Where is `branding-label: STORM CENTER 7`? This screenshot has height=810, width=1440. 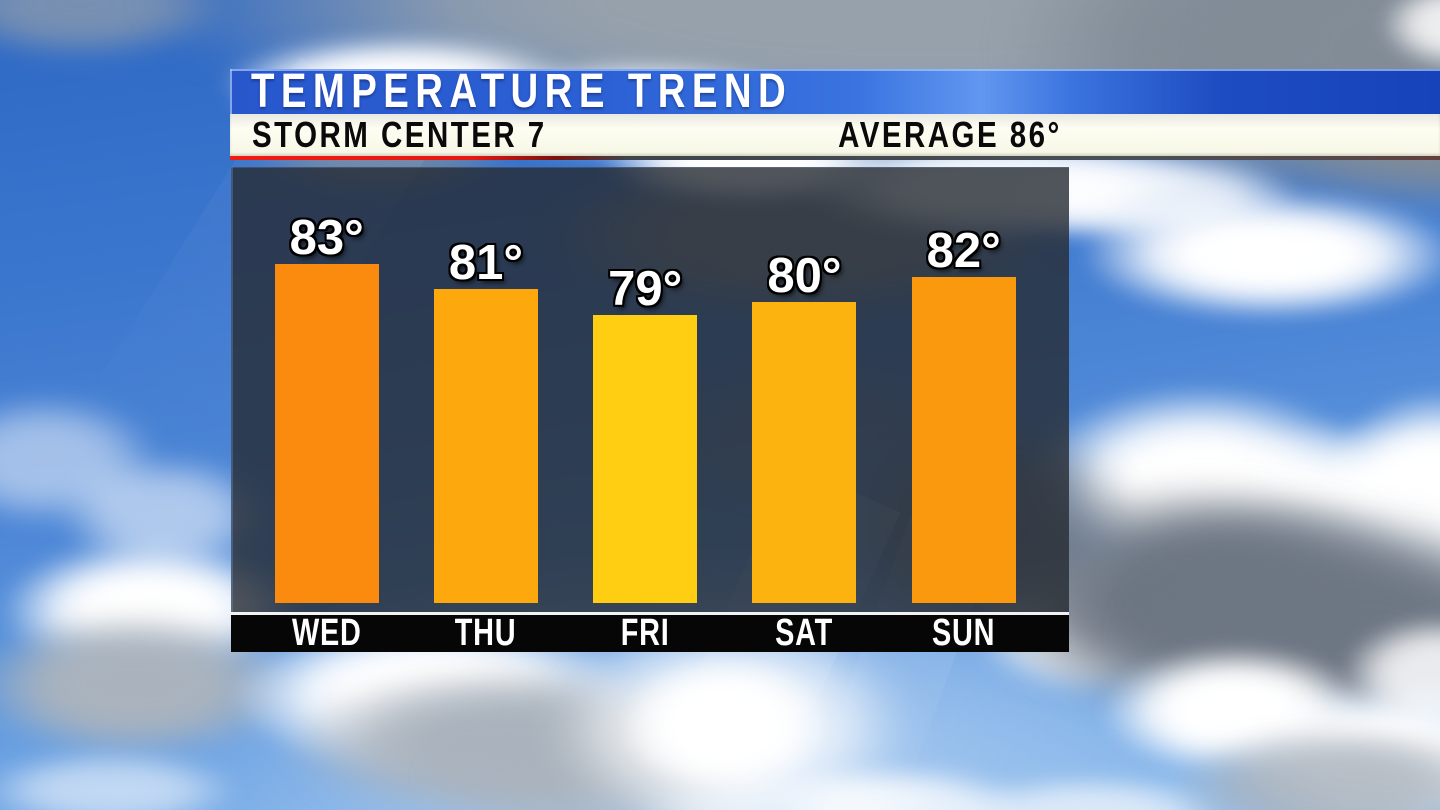
branding-label: STORM CENTER 7 is located at coordinates (399, 134).